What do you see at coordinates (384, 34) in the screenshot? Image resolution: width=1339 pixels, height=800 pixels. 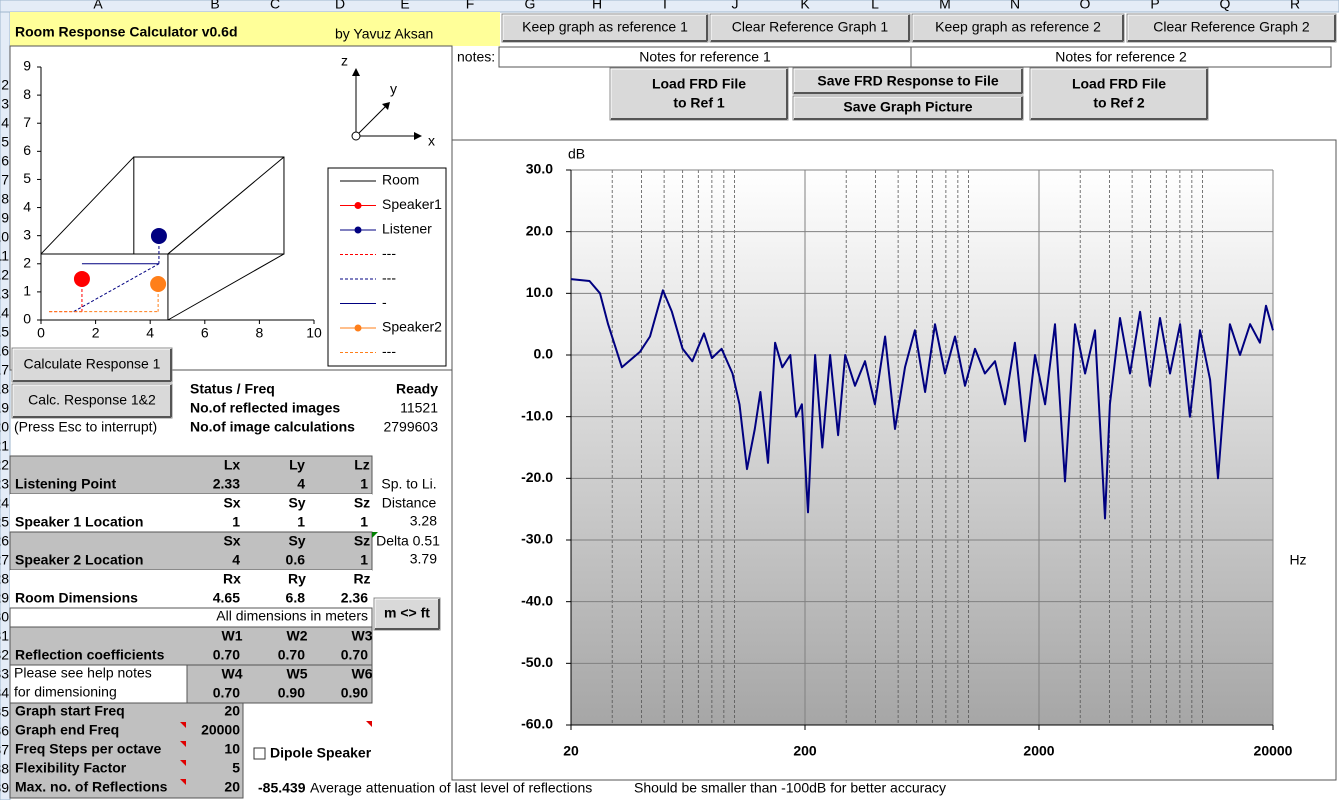 I see `author: by Yavuz Aksan` at bounding box center [384, 34].